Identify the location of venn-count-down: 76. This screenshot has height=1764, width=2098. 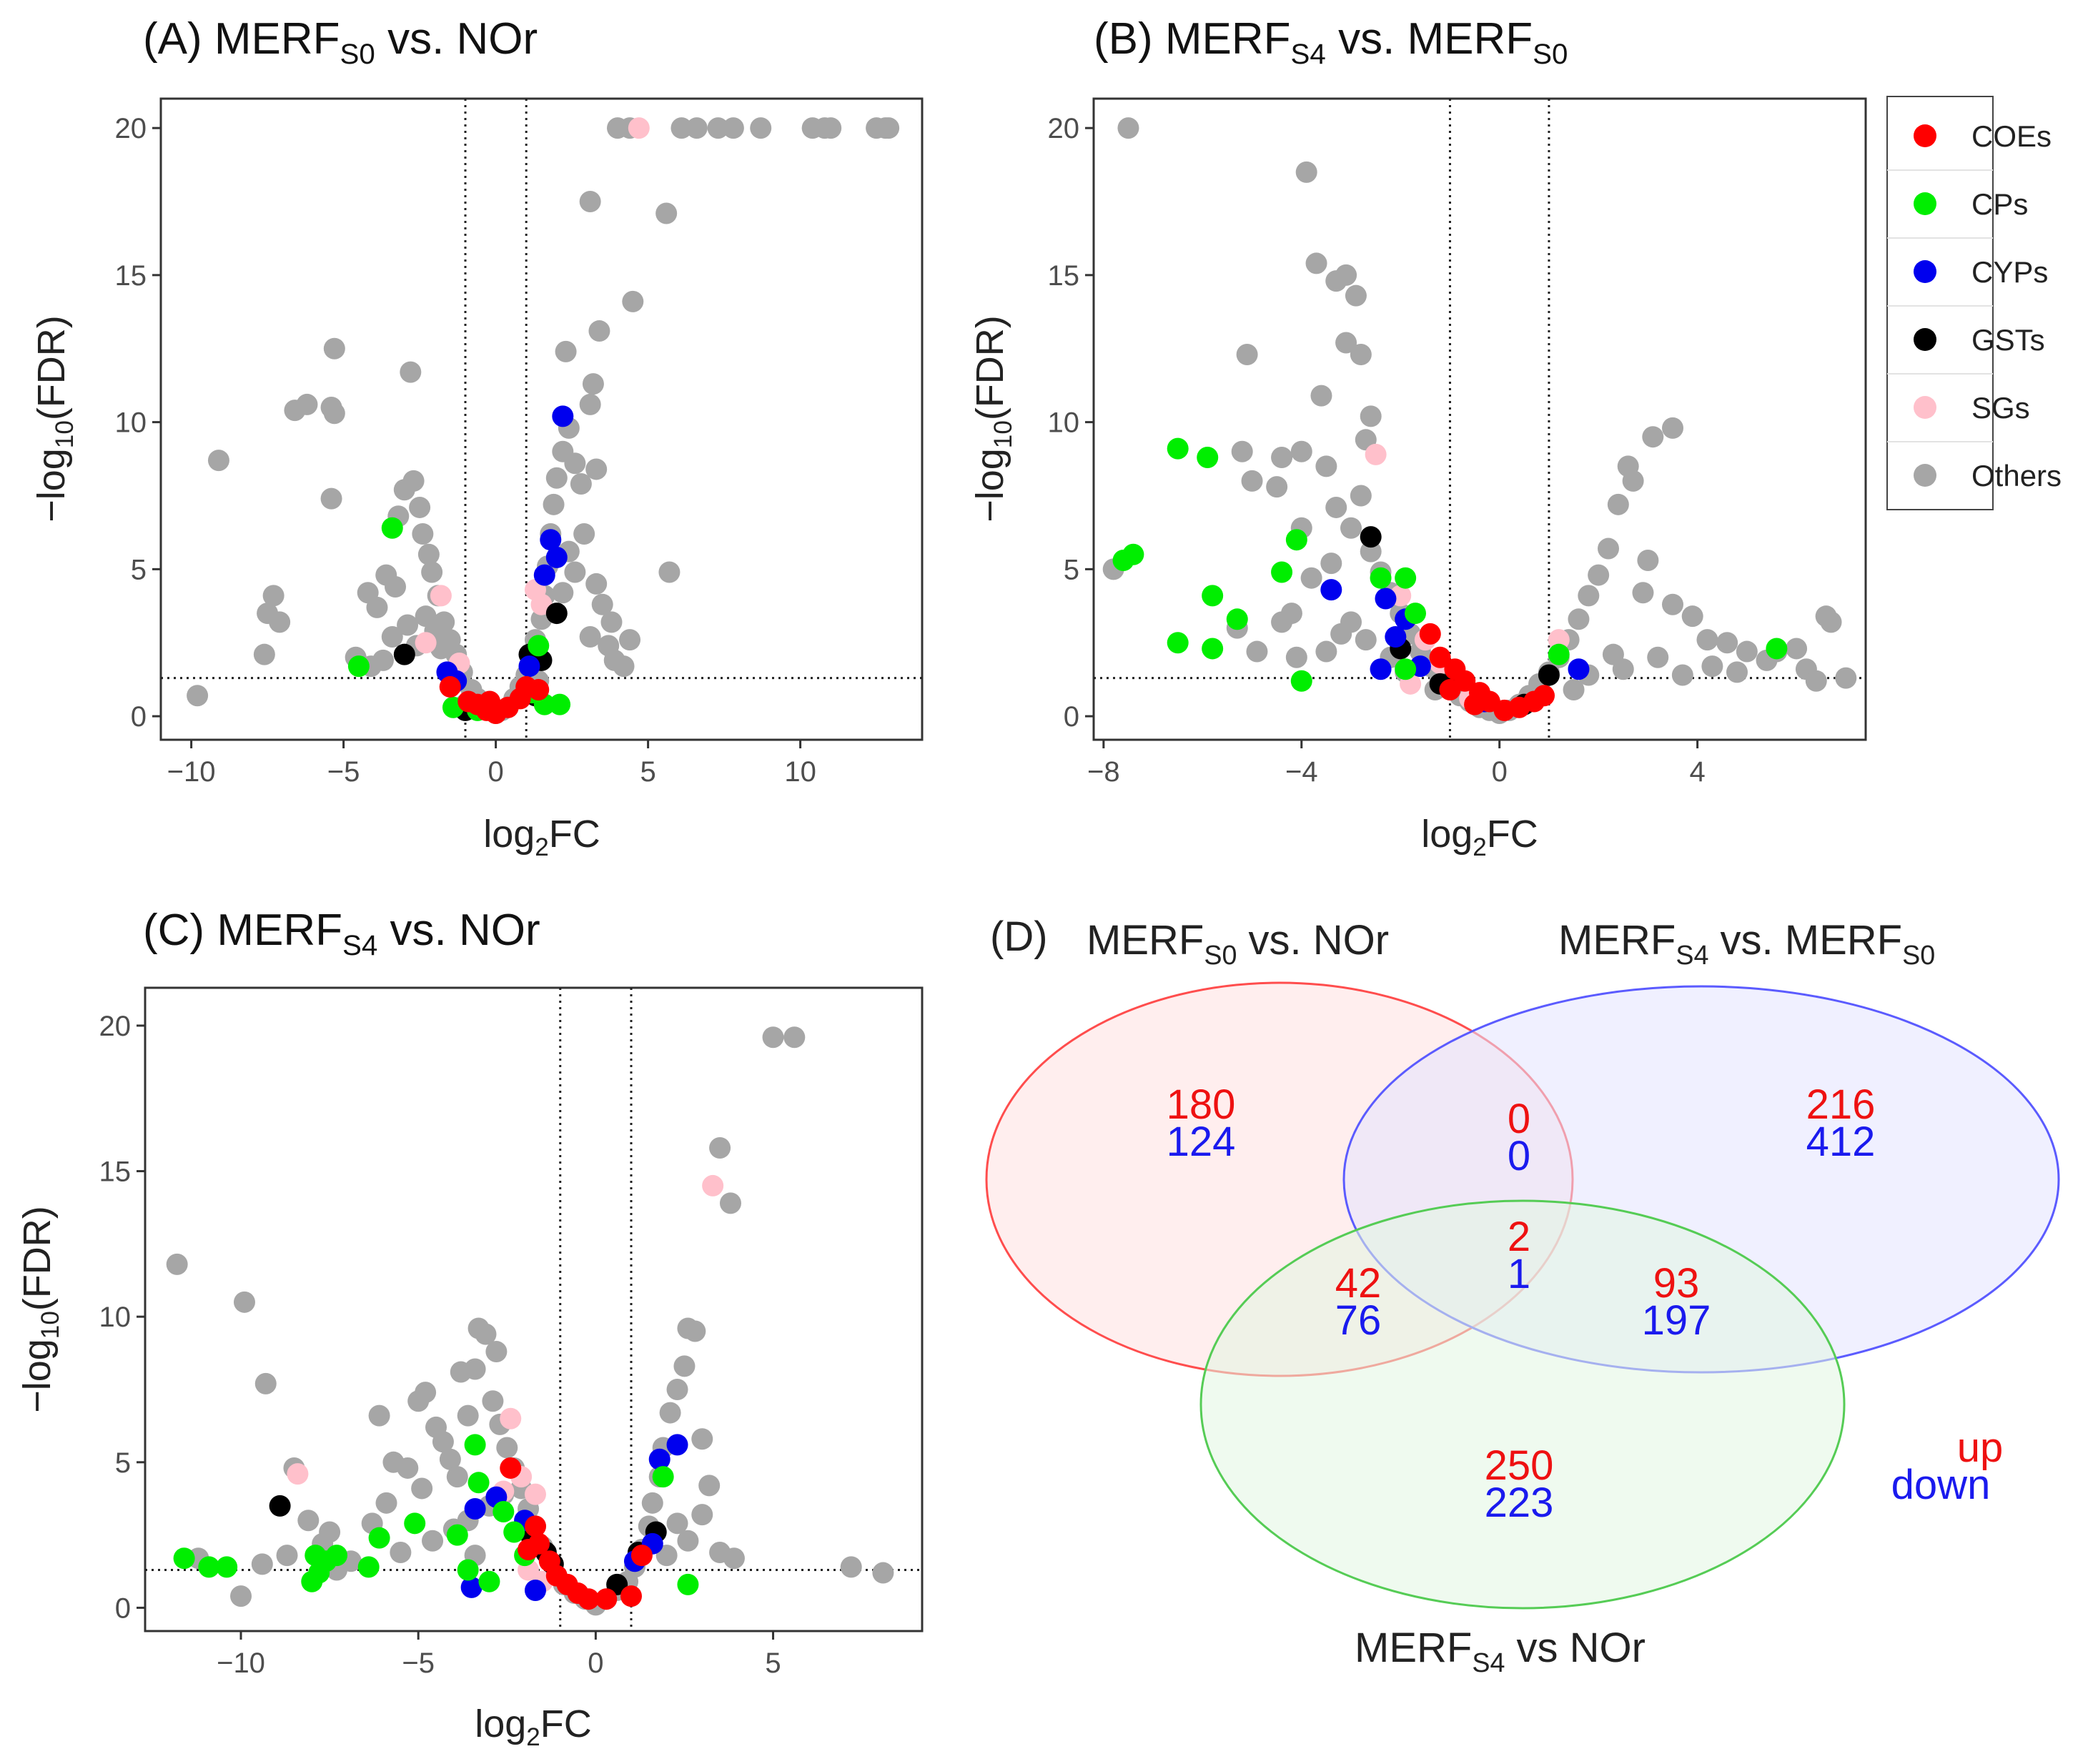
(1359, 1320).